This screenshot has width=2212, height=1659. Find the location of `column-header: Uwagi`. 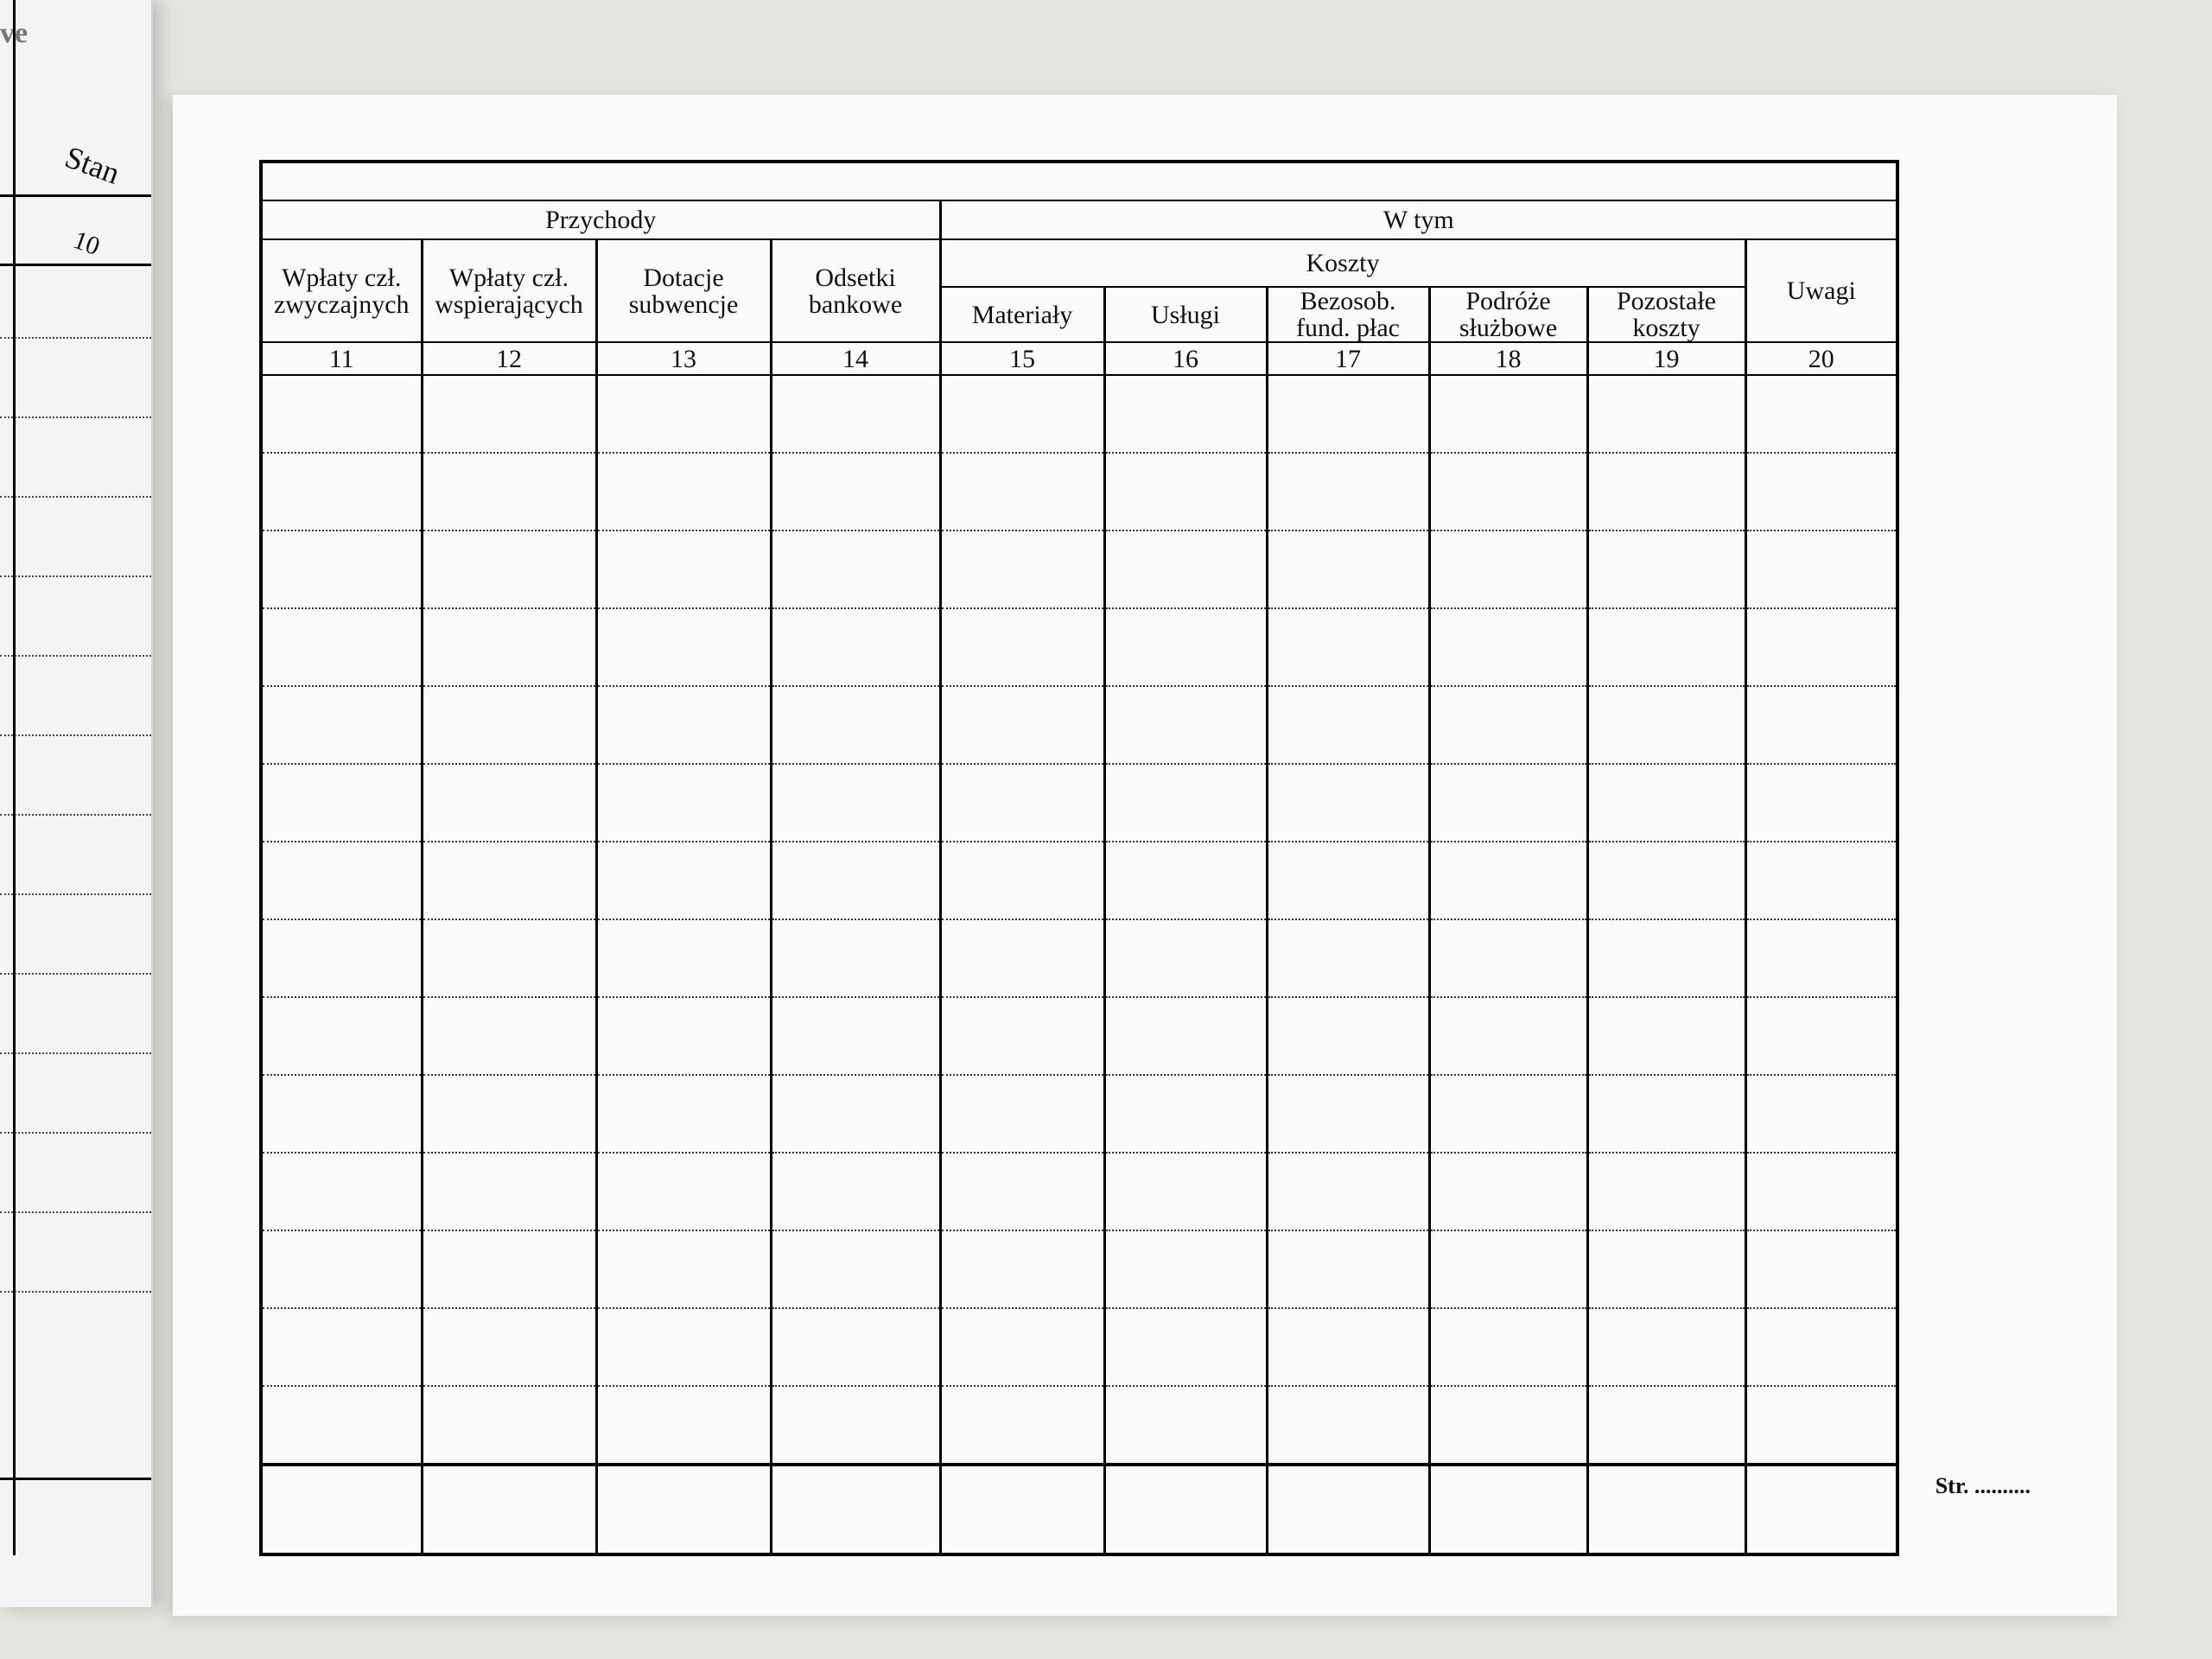

column-header: Uwagi is located at coordinates (1821, 290).